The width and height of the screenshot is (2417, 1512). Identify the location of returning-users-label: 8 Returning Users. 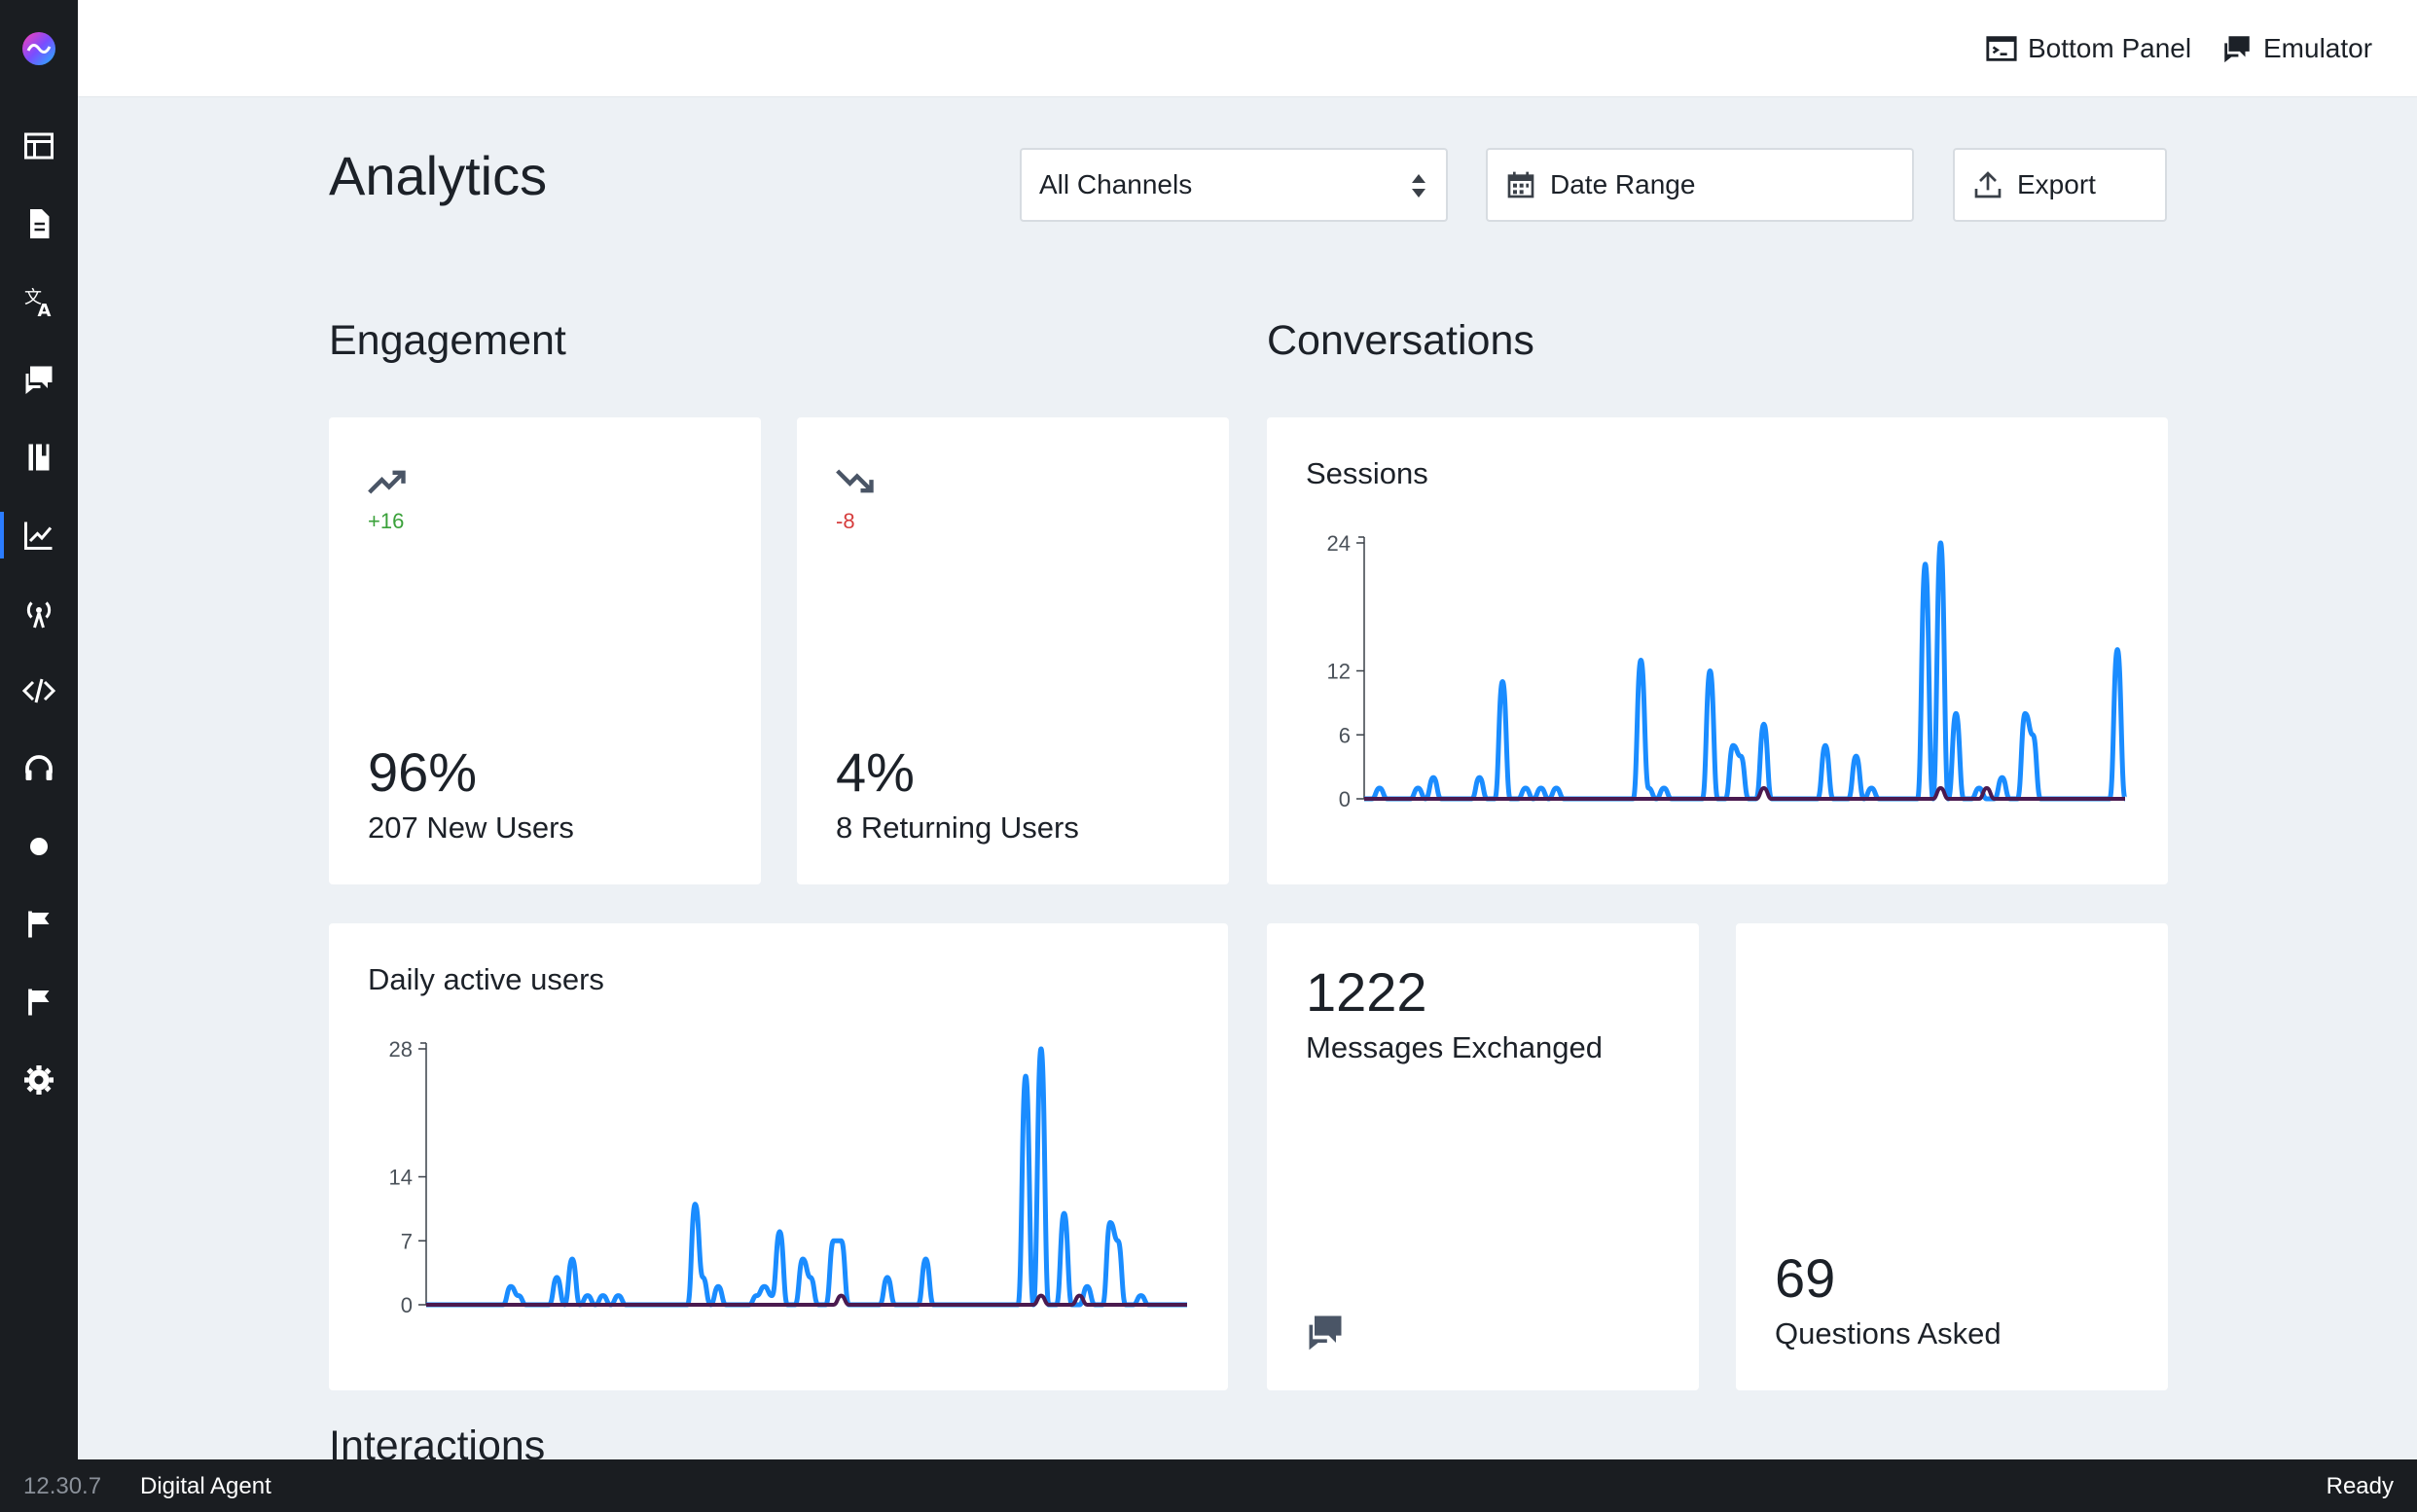
(957, 827).